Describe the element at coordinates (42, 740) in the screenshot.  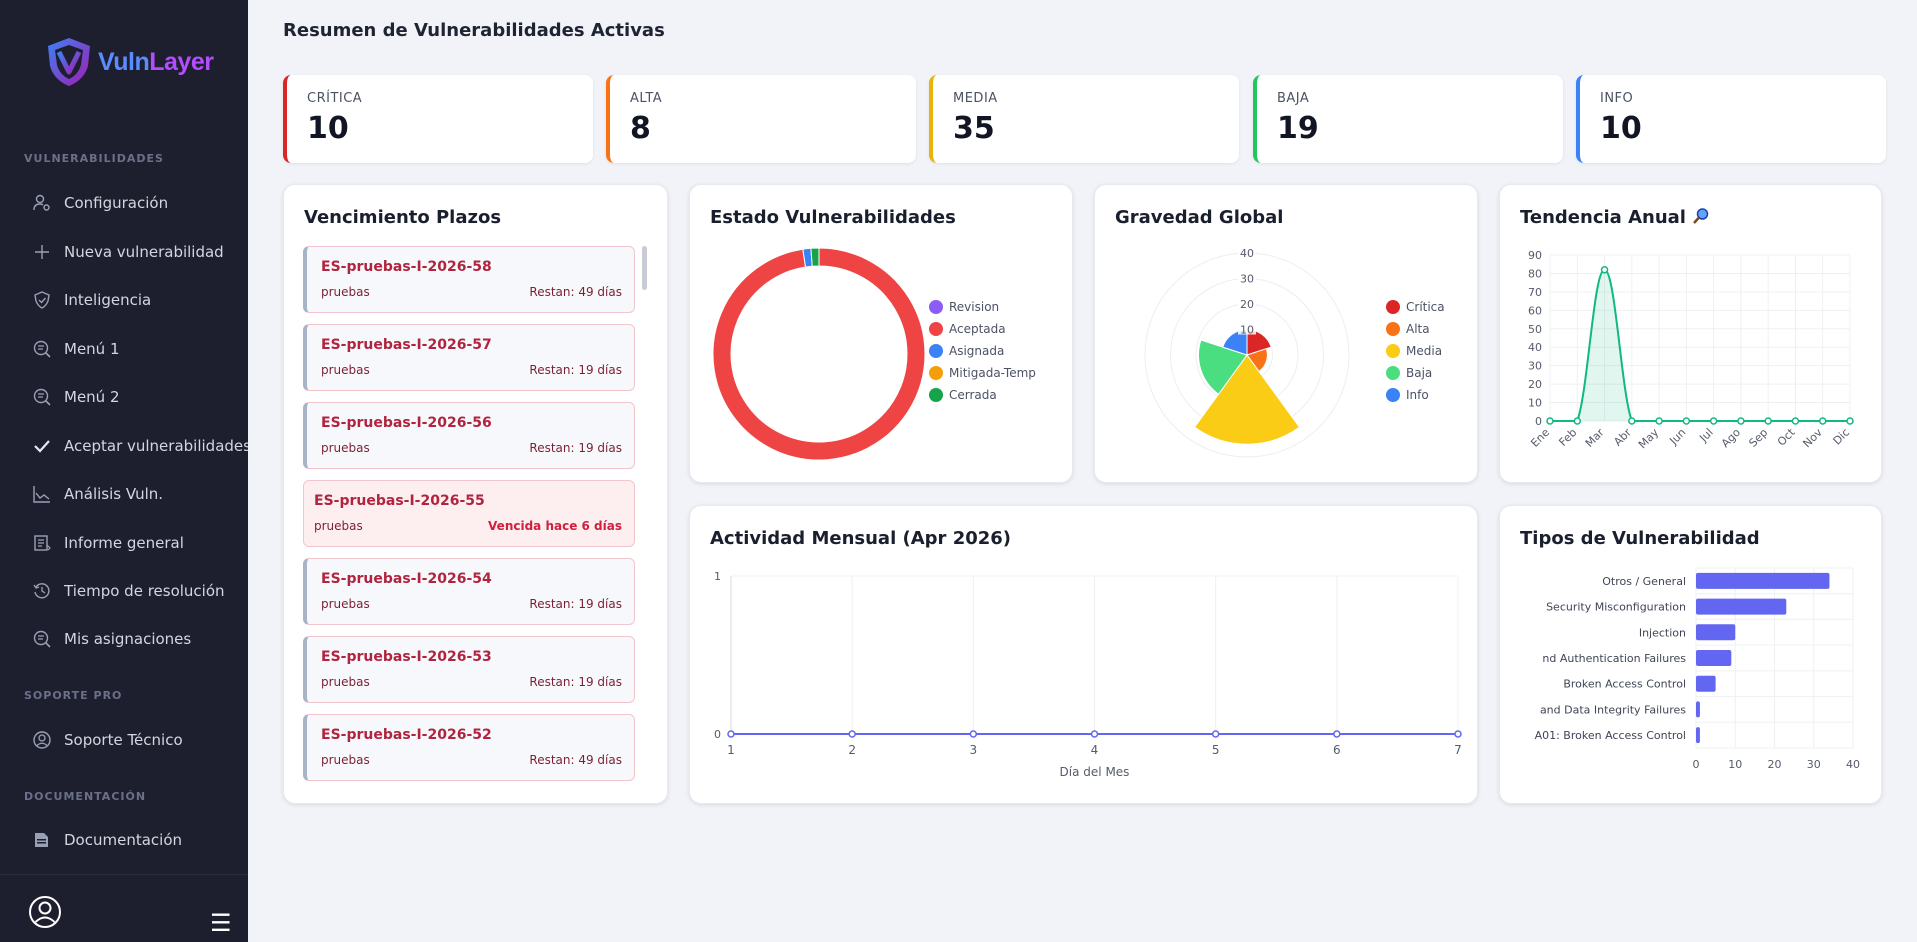
I see `user-circle-icon` at that location.